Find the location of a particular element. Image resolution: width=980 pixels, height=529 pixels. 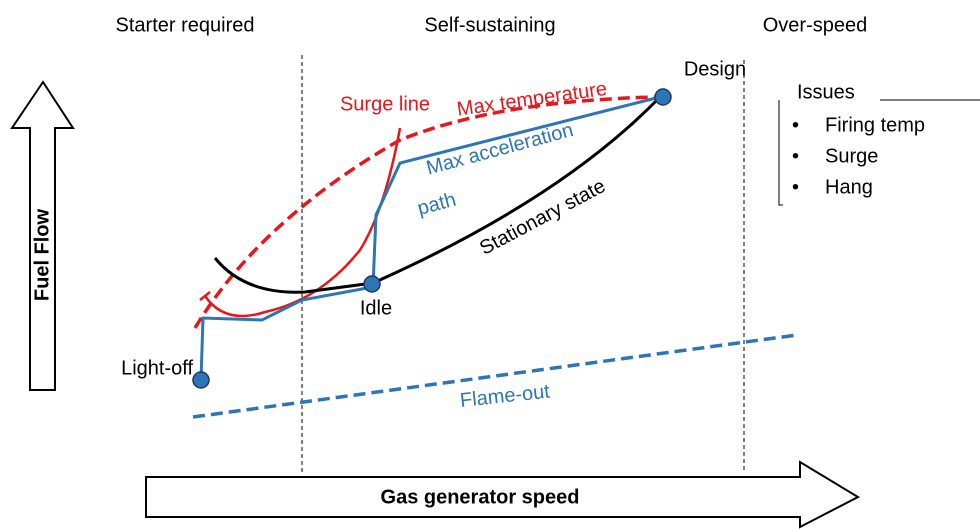

curve-label: Max temperature is located at coordinates (532, 99).